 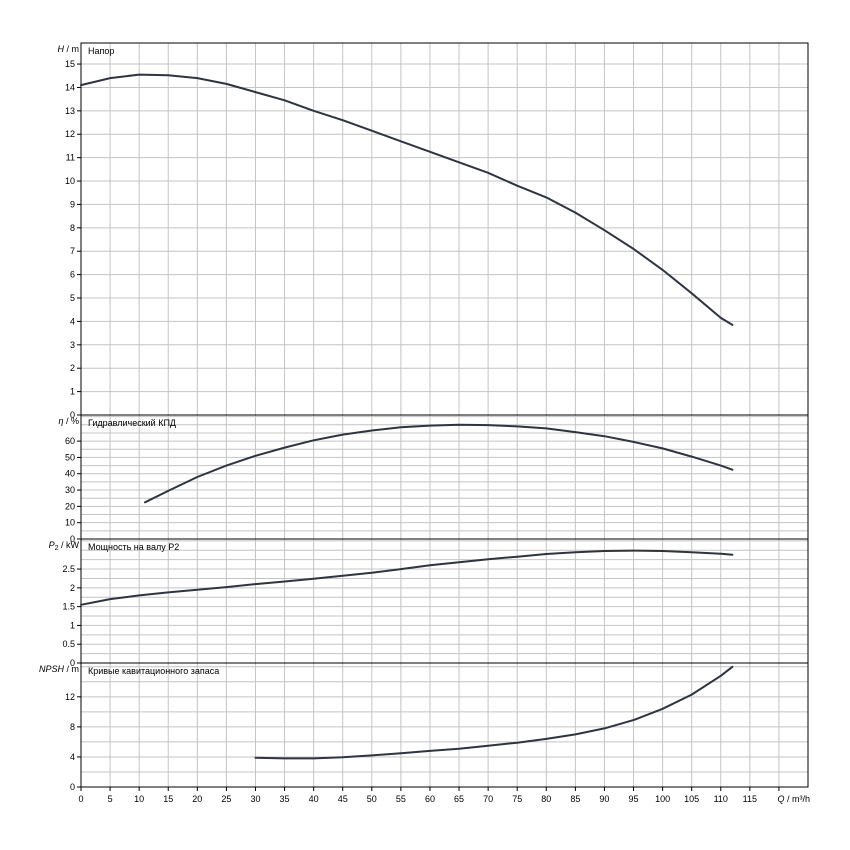 What do you see at coordinates (72, 663) in the screenshot?
I see `ytick-label-power-0: 0` at bounding box center [72, 663].